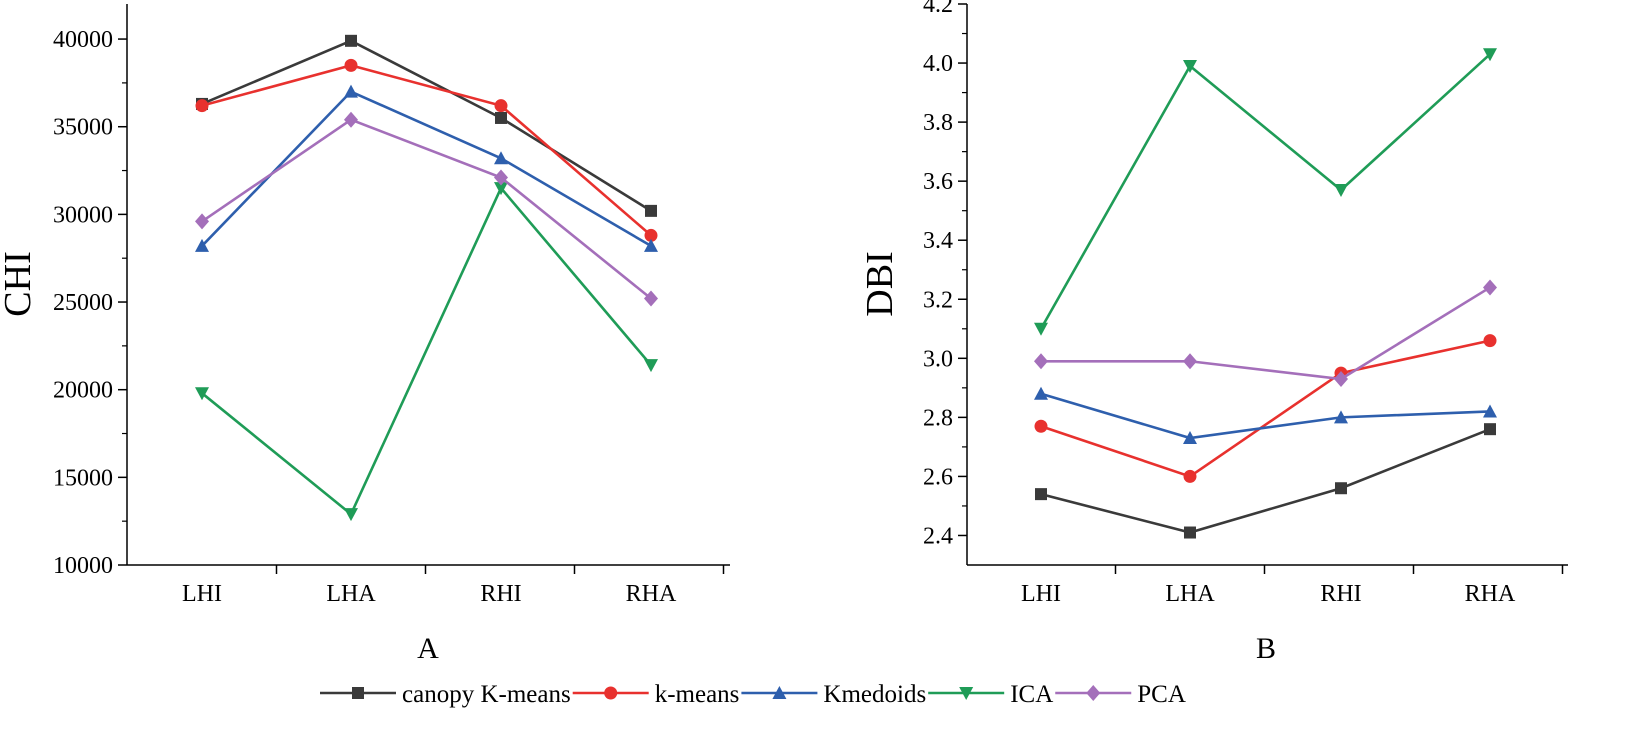 This screenshot has height=748, width=1640. Describe the element at coordinates (486, 694) in the screenshot. I see `legend-label: canopy K-means` at that location.